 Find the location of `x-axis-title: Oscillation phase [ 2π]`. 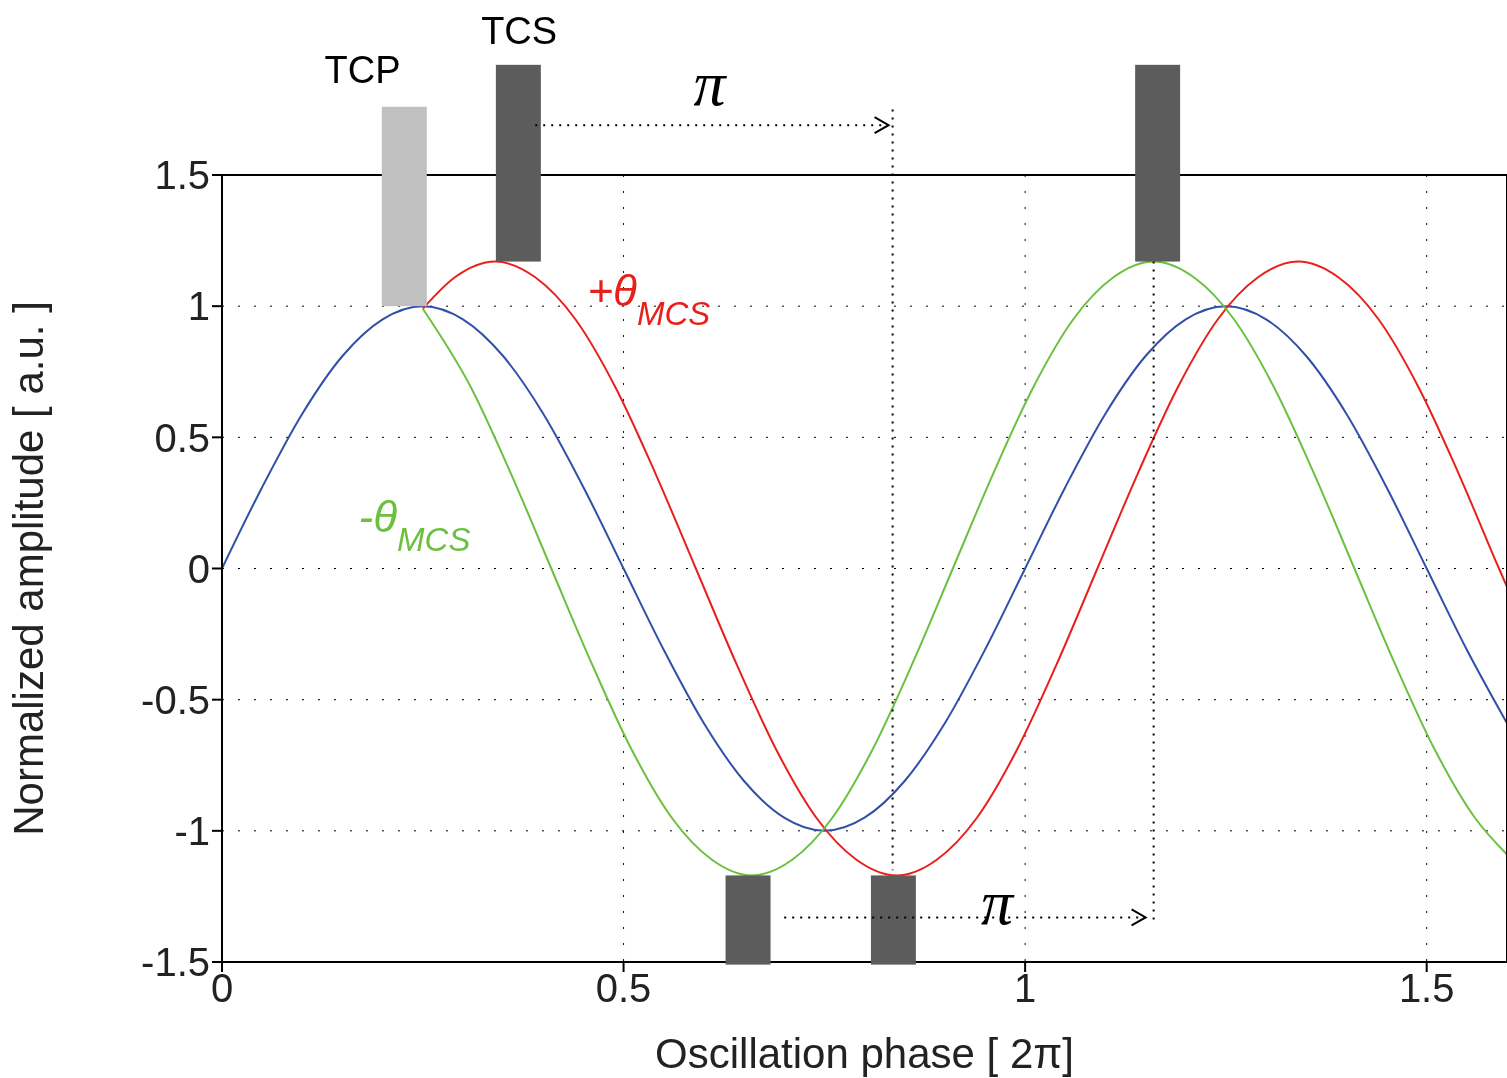

x-axis-title: Oscillation phase [ 2π] is located at coordinates (864, 1053).